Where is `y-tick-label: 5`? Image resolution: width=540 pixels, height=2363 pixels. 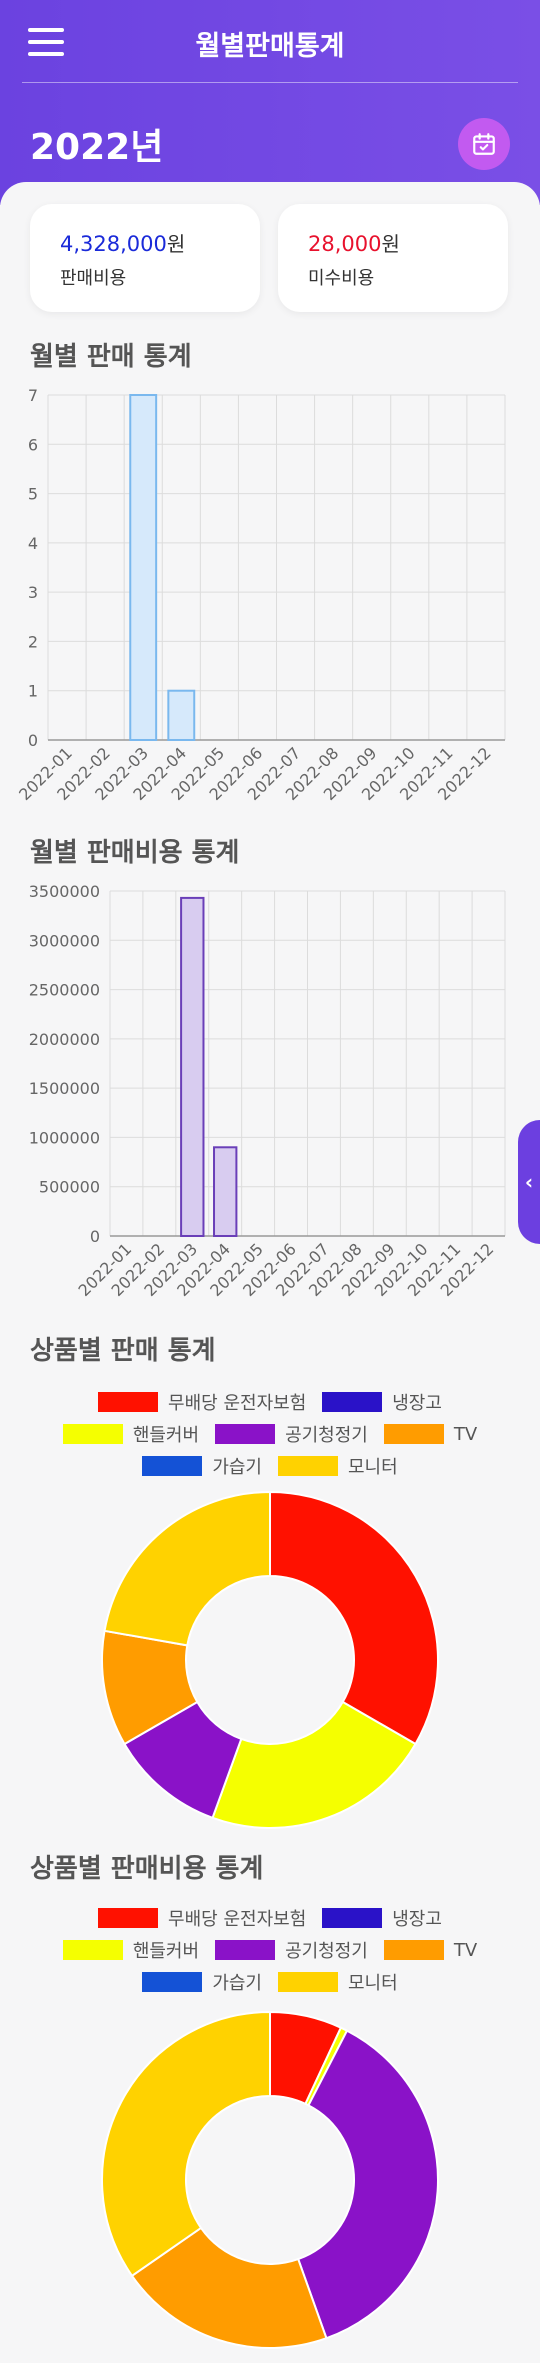
y-tick-label: 5 is located at coordinates (33, 494).